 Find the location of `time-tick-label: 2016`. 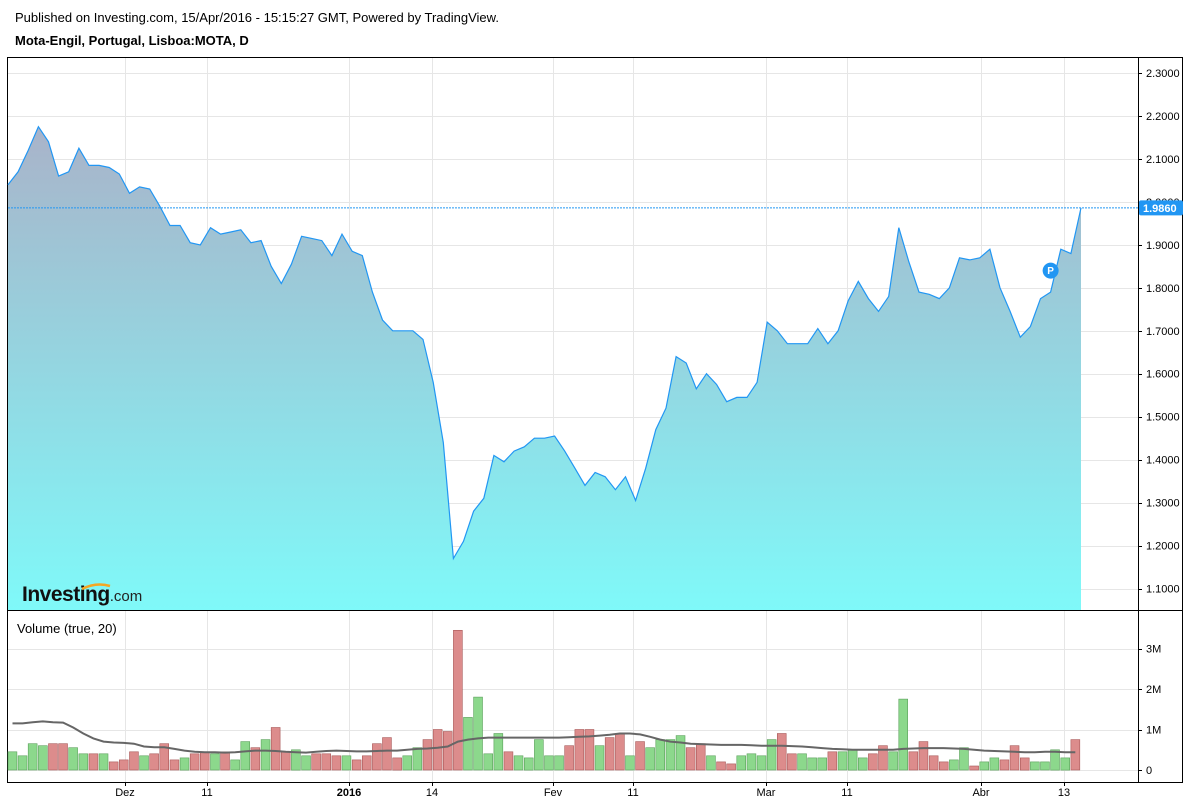

time-tick-label: 2016 is located at coordinates (349, 793).